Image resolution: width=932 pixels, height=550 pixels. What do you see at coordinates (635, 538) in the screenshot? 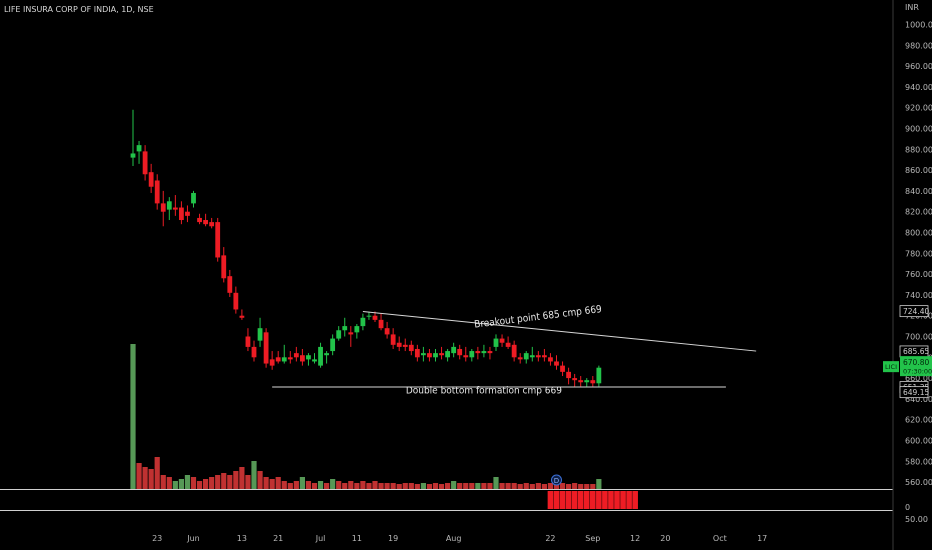
I see `x-tick-label: 12` at bounding box center [635, 538].